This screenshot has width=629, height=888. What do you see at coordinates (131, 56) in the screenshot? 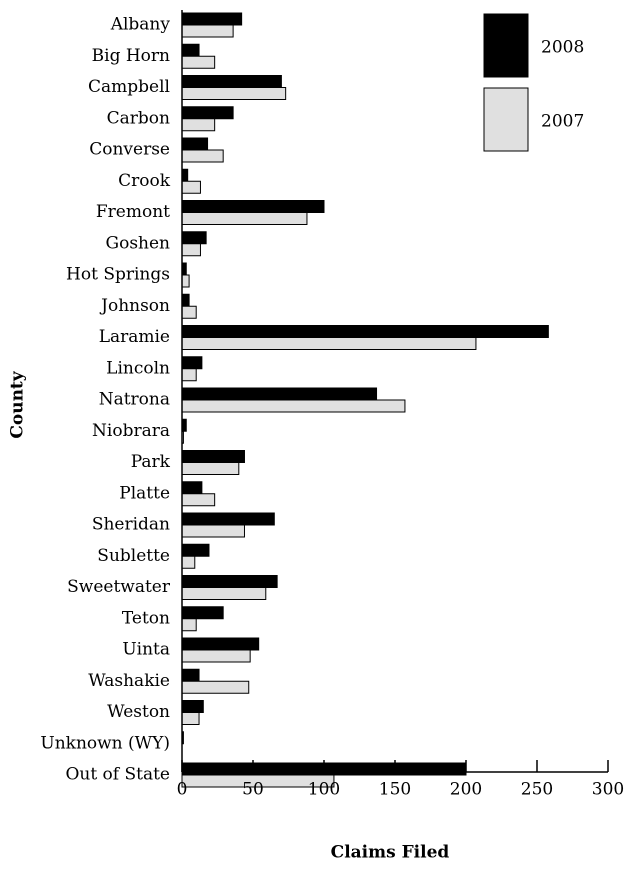
I see `y-tick-label: Big Horn` at bounding box center [131, 56].